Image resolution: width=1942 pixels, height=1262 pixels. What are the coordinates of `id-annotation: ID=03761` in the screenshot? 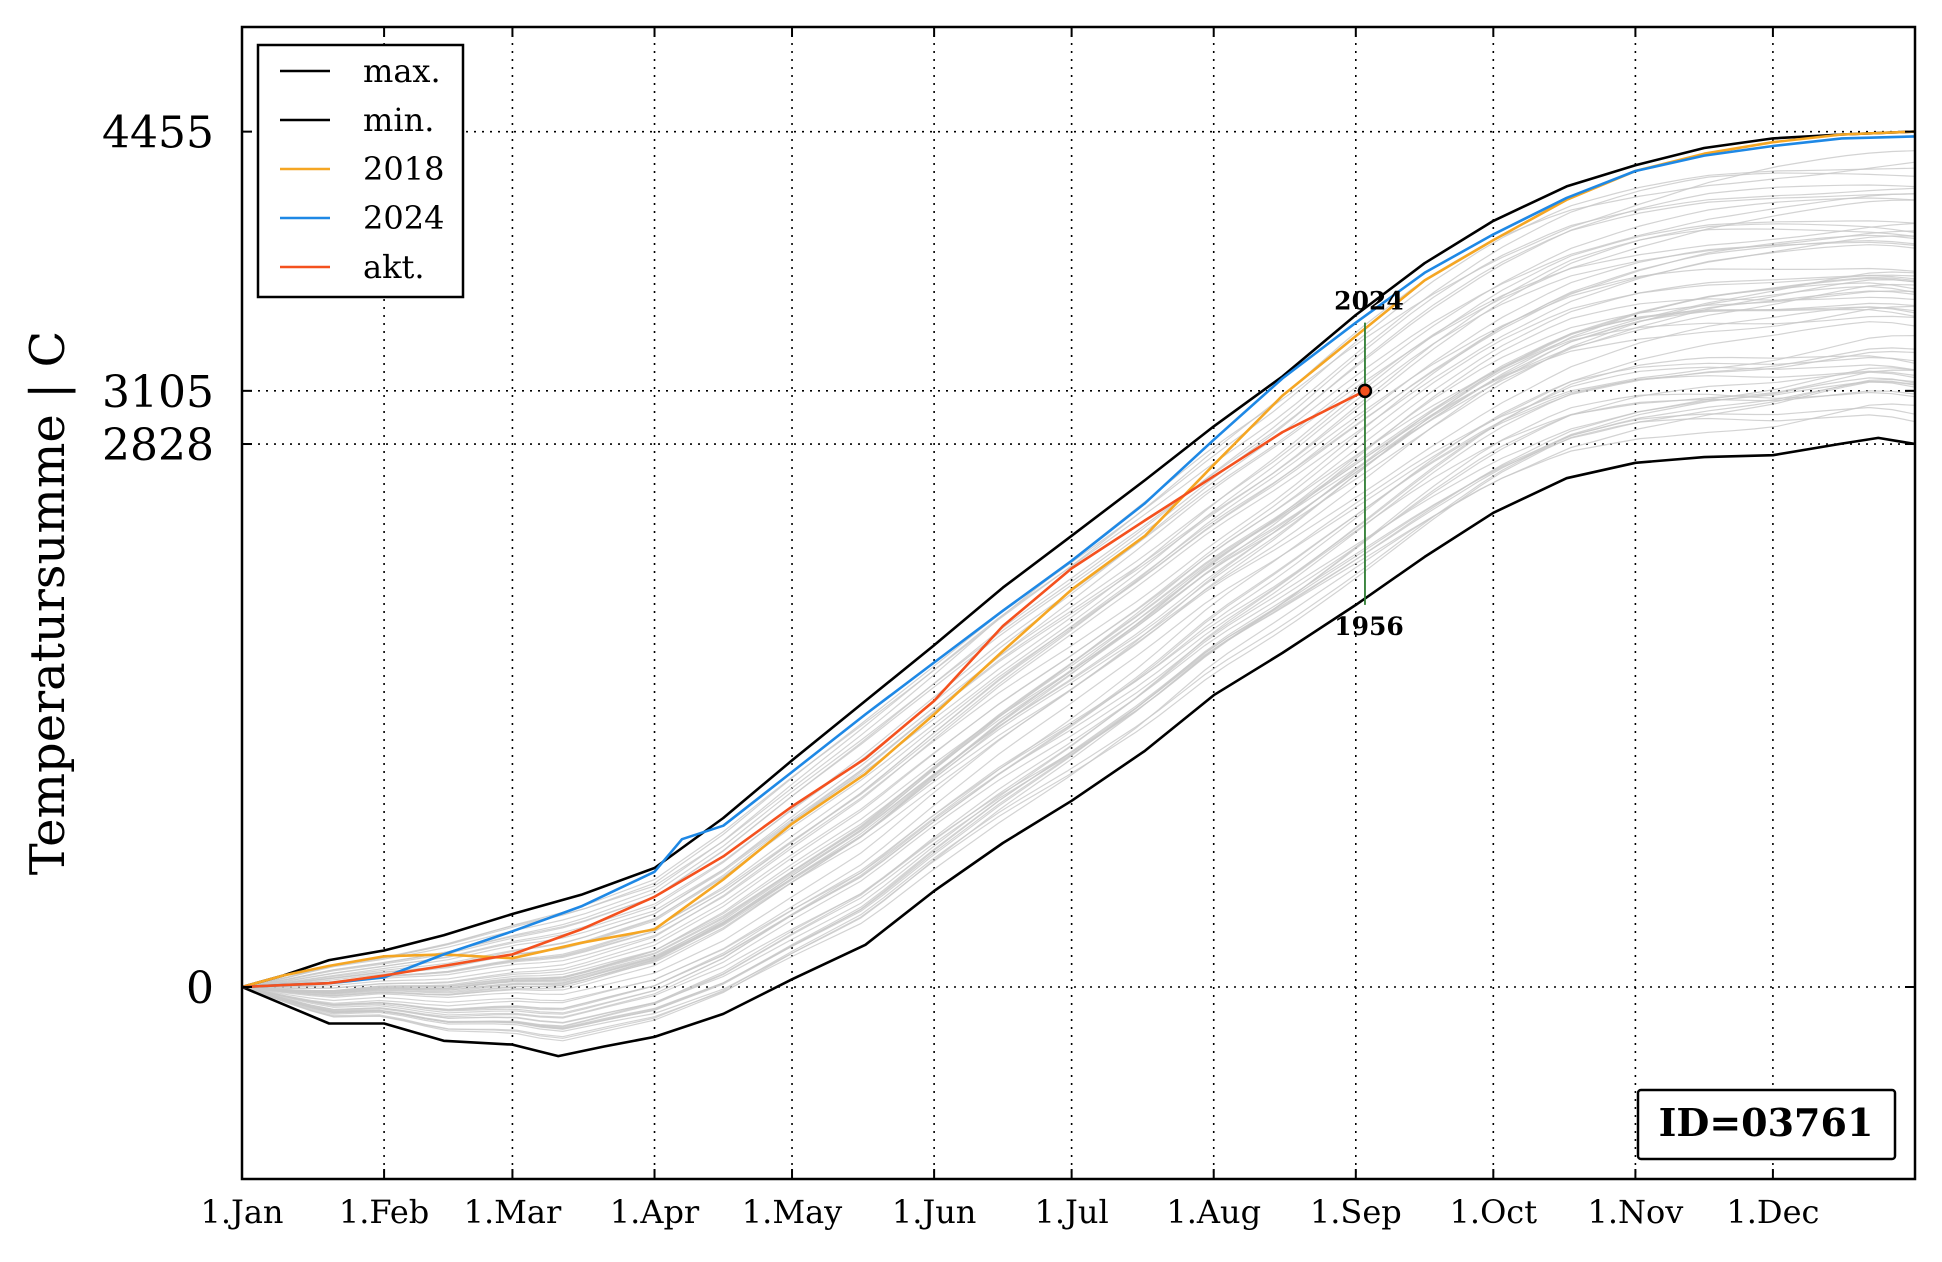 It's located at (1766, 1124).